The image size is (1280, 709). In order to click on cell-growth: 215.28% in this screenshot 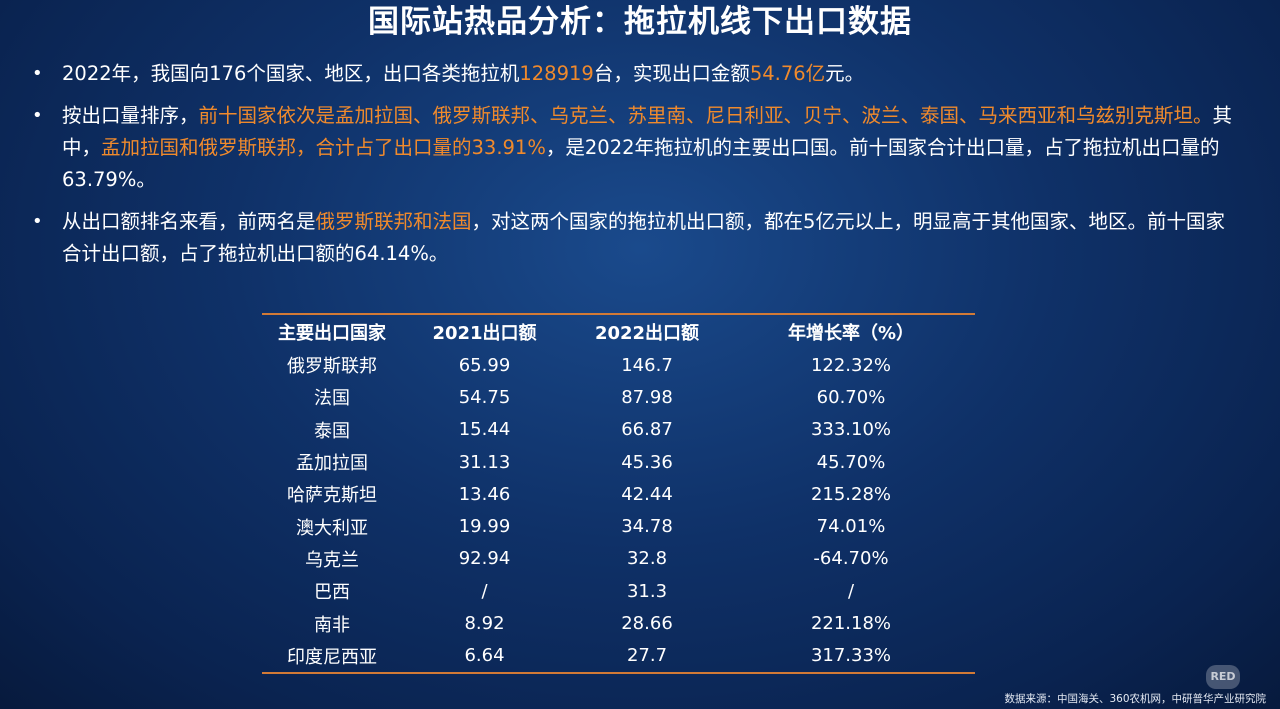, I will do `click(851, 494)`.